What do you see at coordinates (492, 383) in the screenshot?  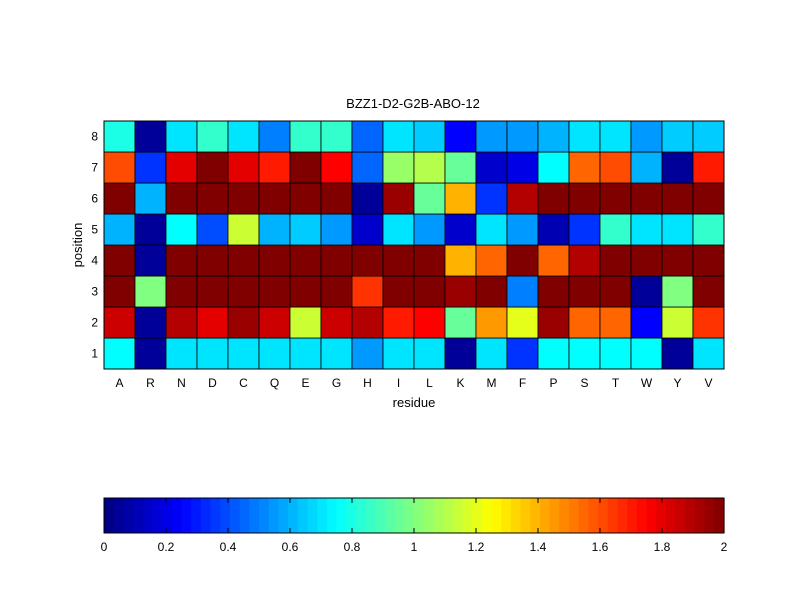 I see `x-tick-label: M` at bounding box center [492, 383].